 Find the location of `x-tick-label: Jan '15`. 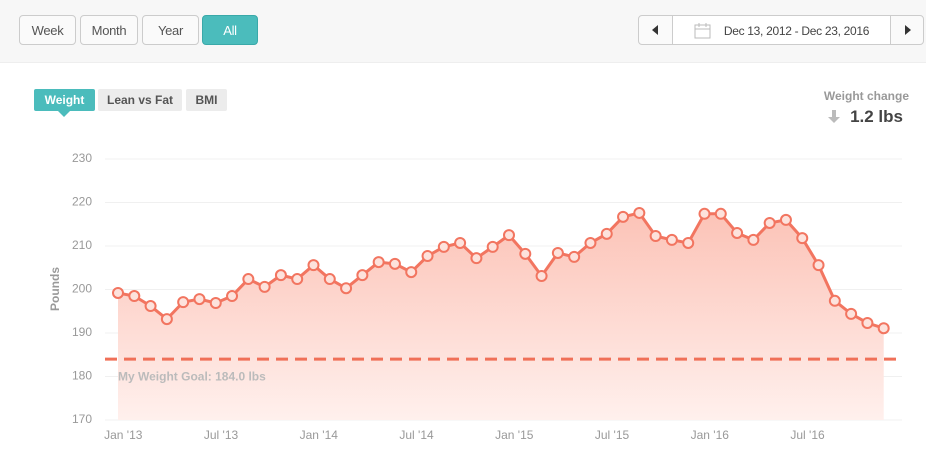

x-tick-label: Jan '15 is located at coordinates (514, 435).